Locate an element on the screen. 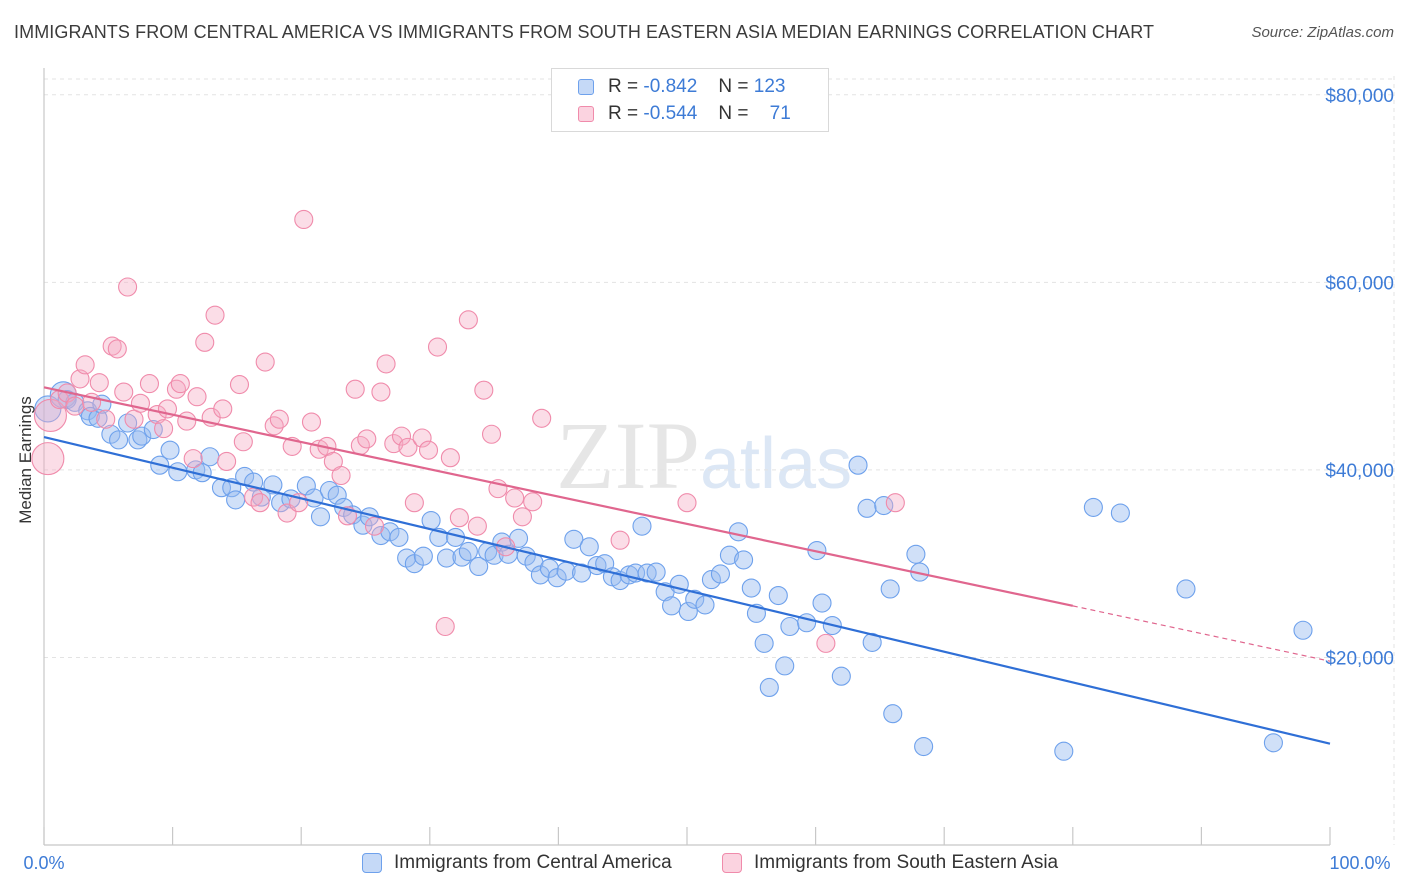  legend-swatch-central-america is located at coordinates (586, 87).